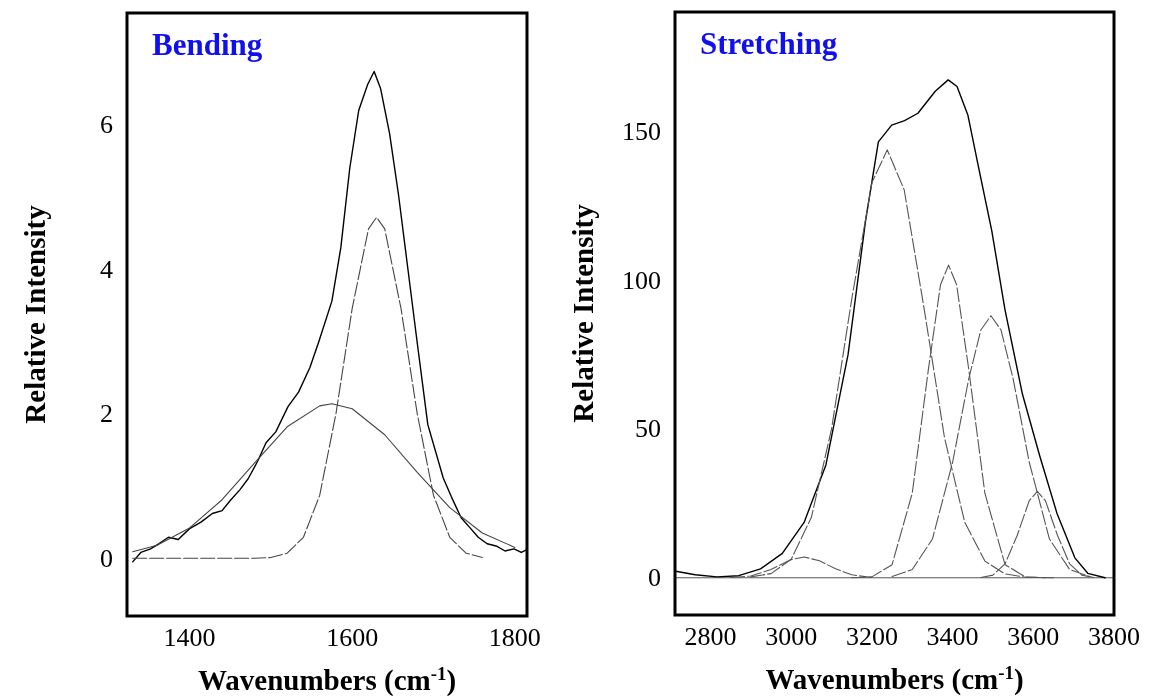  Describe the element at coordinates (189, 637) in the screenshot. I see `x-tick-label: 1400` at that location.